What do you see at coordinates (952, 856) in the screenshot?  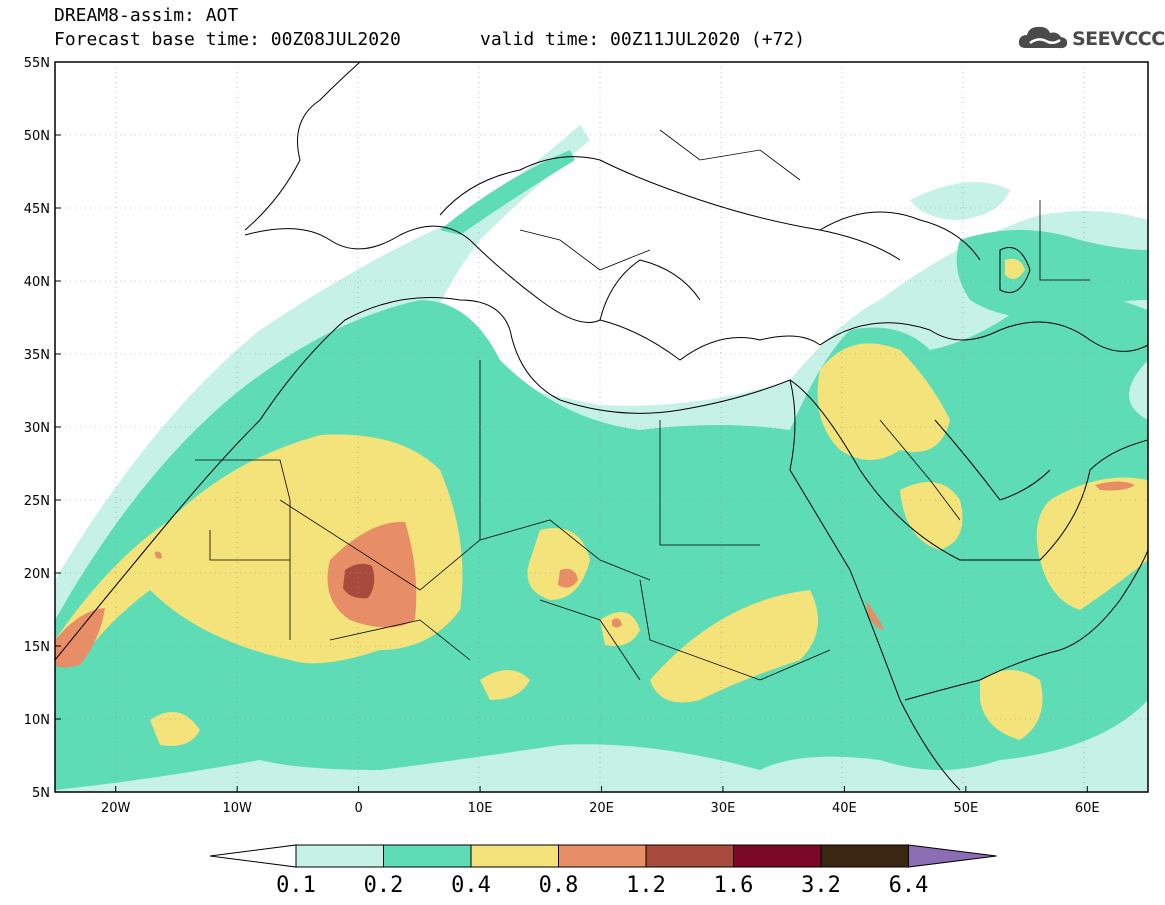 I see `colorbar-over-arrow` at bounding box center [952, 856].